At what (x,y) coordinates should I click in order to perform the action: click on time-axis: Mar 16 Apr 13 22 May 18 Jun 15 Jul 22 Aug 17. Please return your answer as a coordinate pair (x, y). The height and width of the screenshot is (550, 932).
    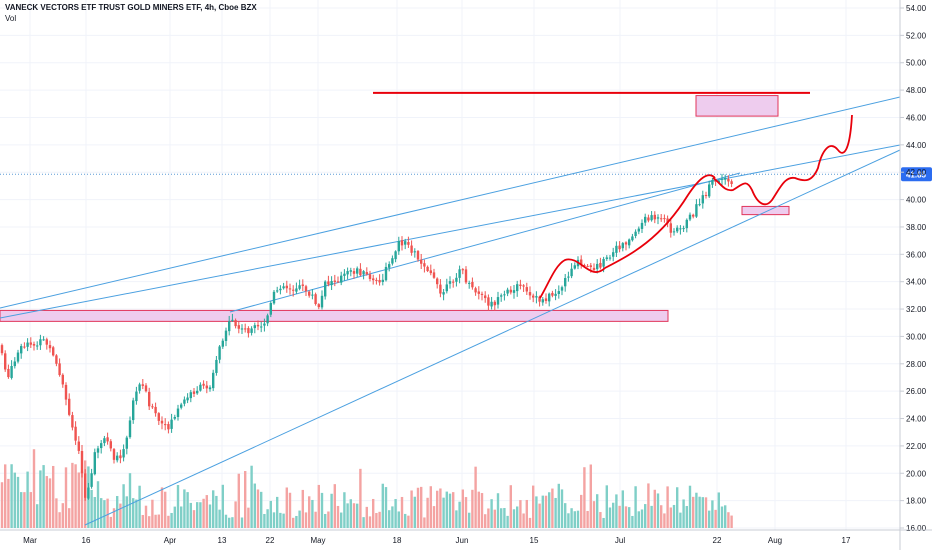
    Looking at the image, I should click on (466, 537).